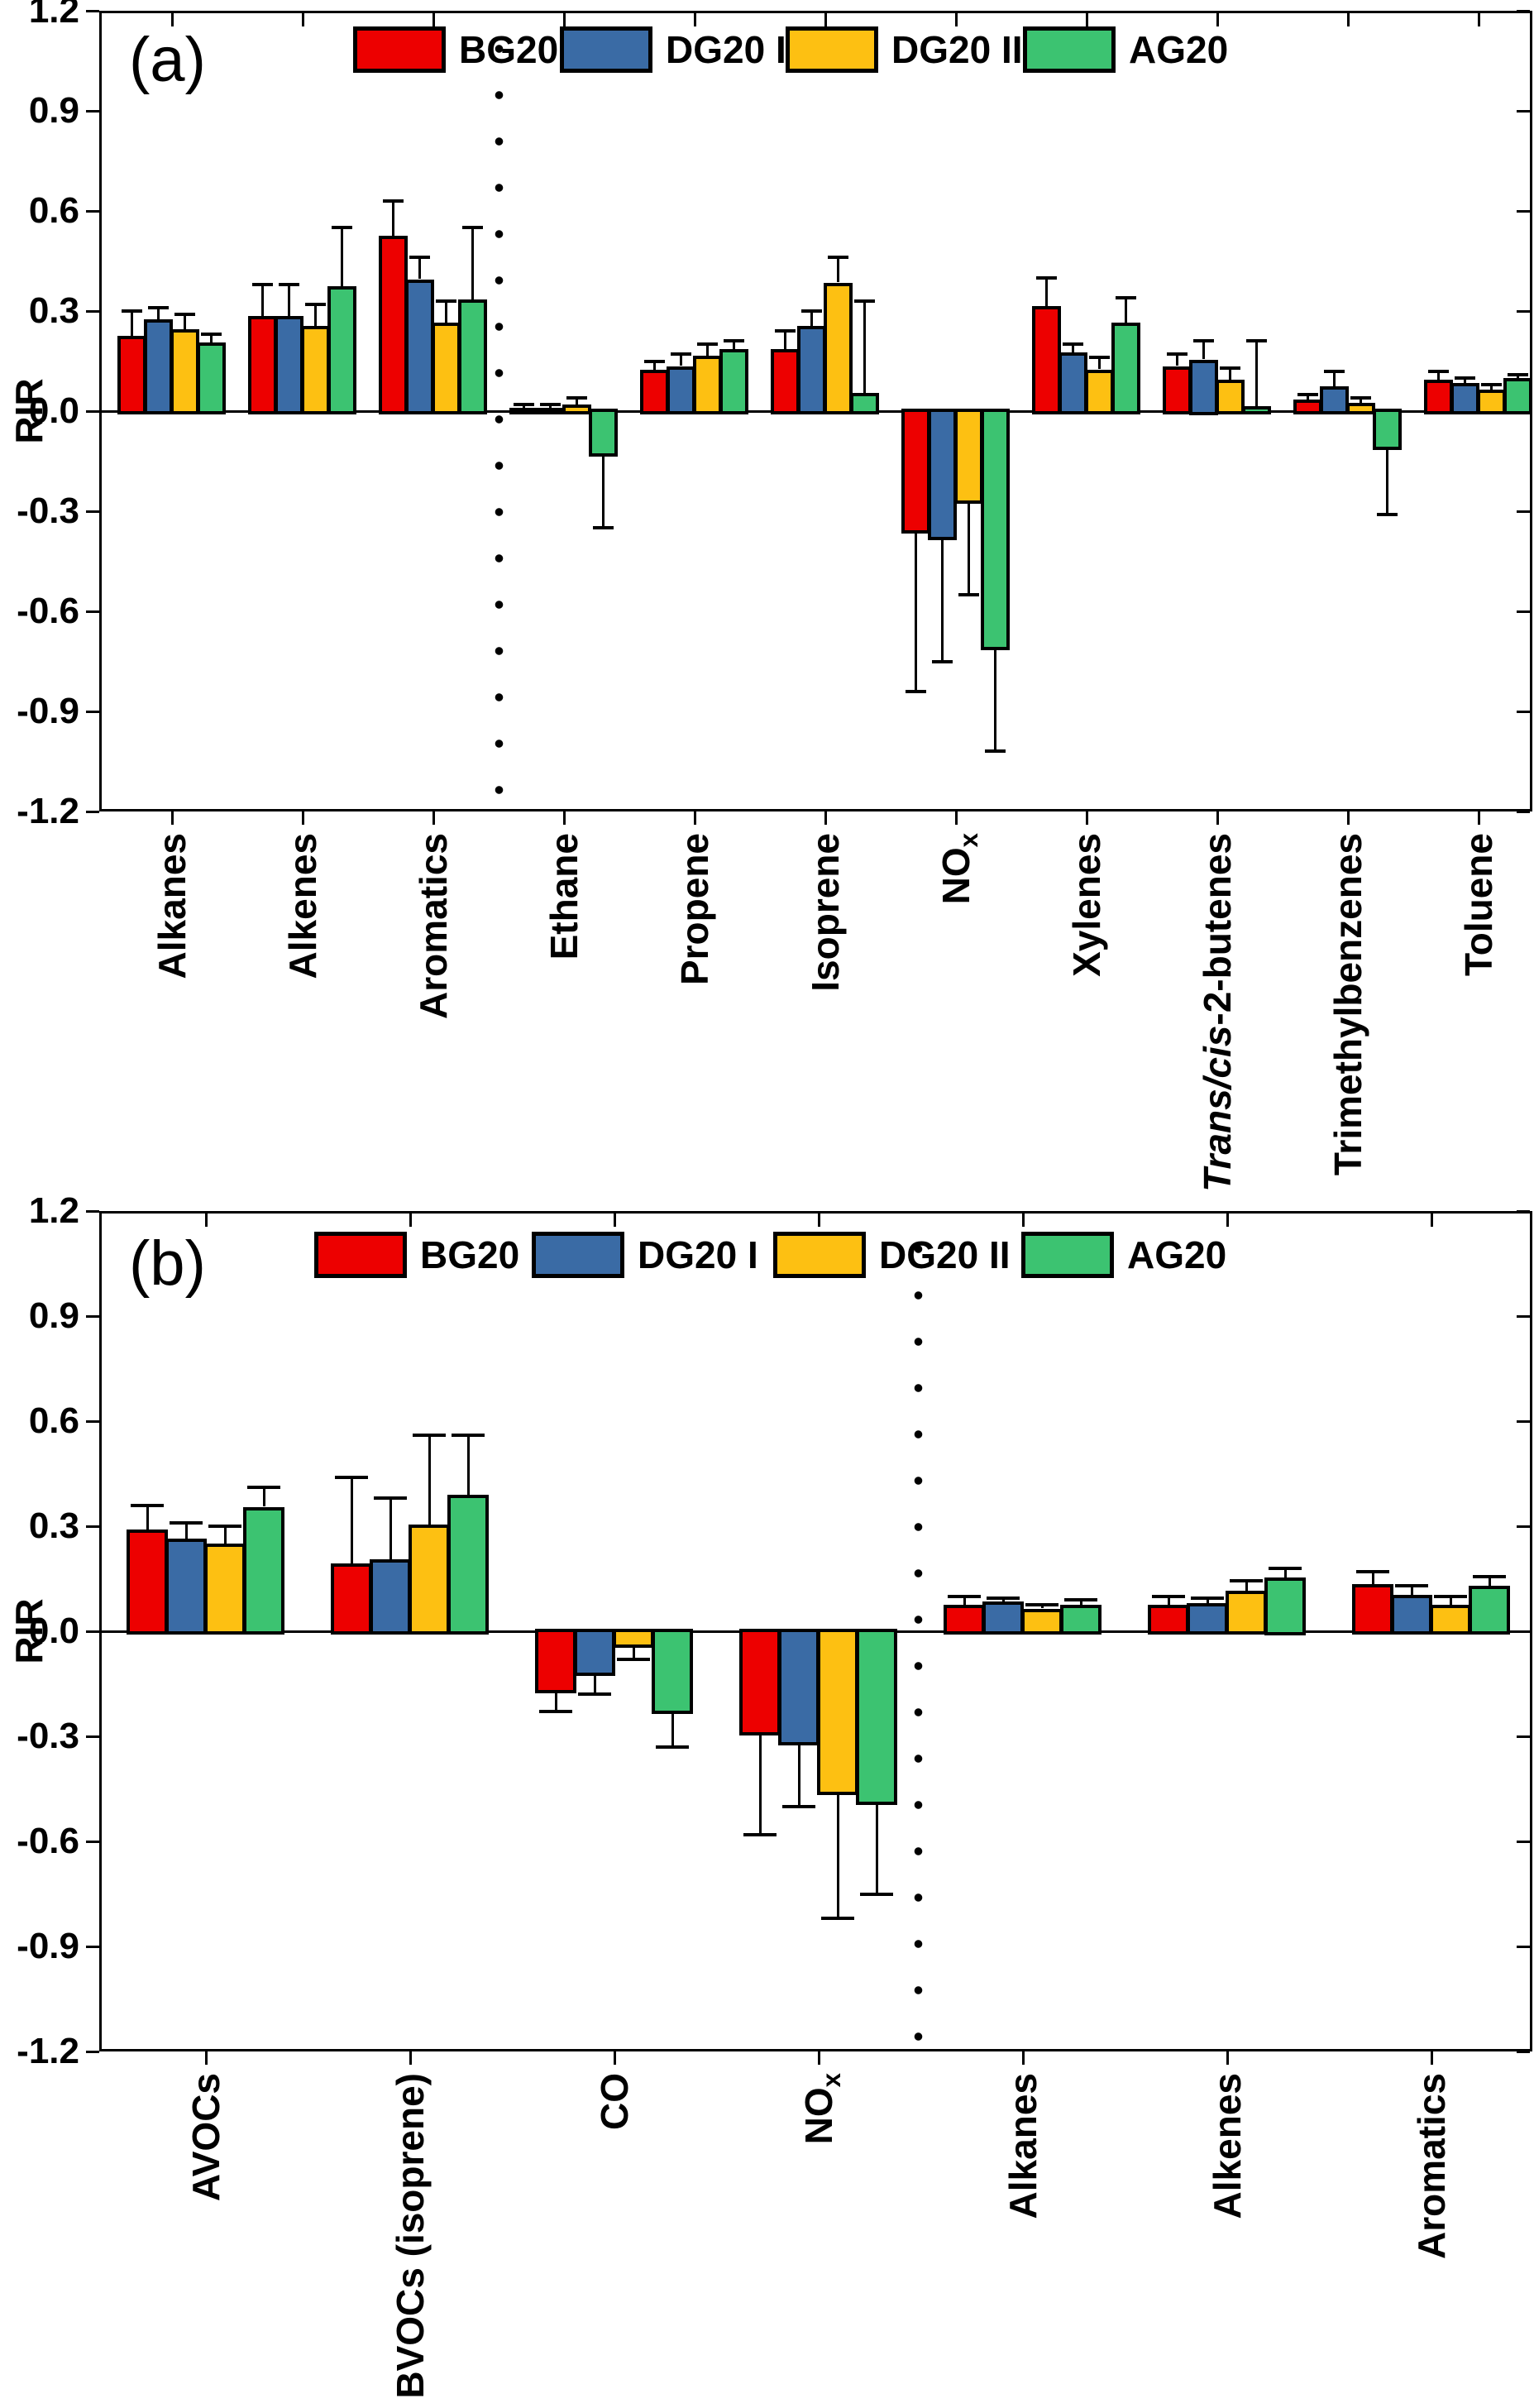 This screenshot has height=2408, width=1534. What do you see at coordinates (959, 869) in the screenshot?
I see `category-label-text: NOx` at bounding box center [959, 869].